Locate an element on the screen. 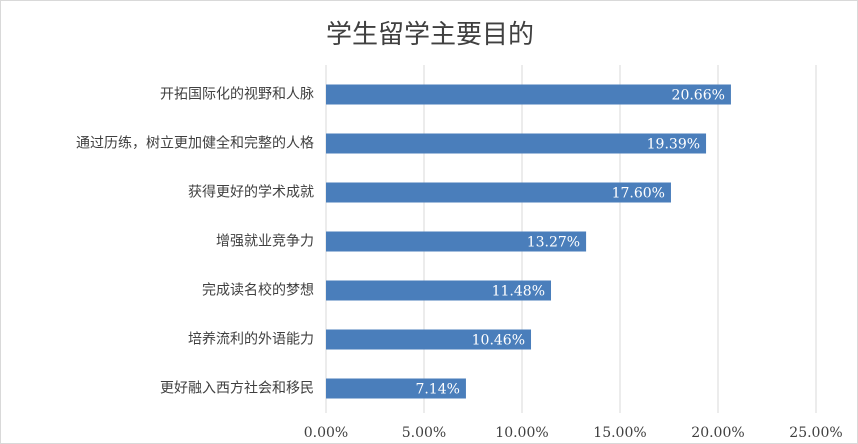 The height and width of the screenshot is (444, 858). value-label: 10.46% is located at coordinates (498, 341).